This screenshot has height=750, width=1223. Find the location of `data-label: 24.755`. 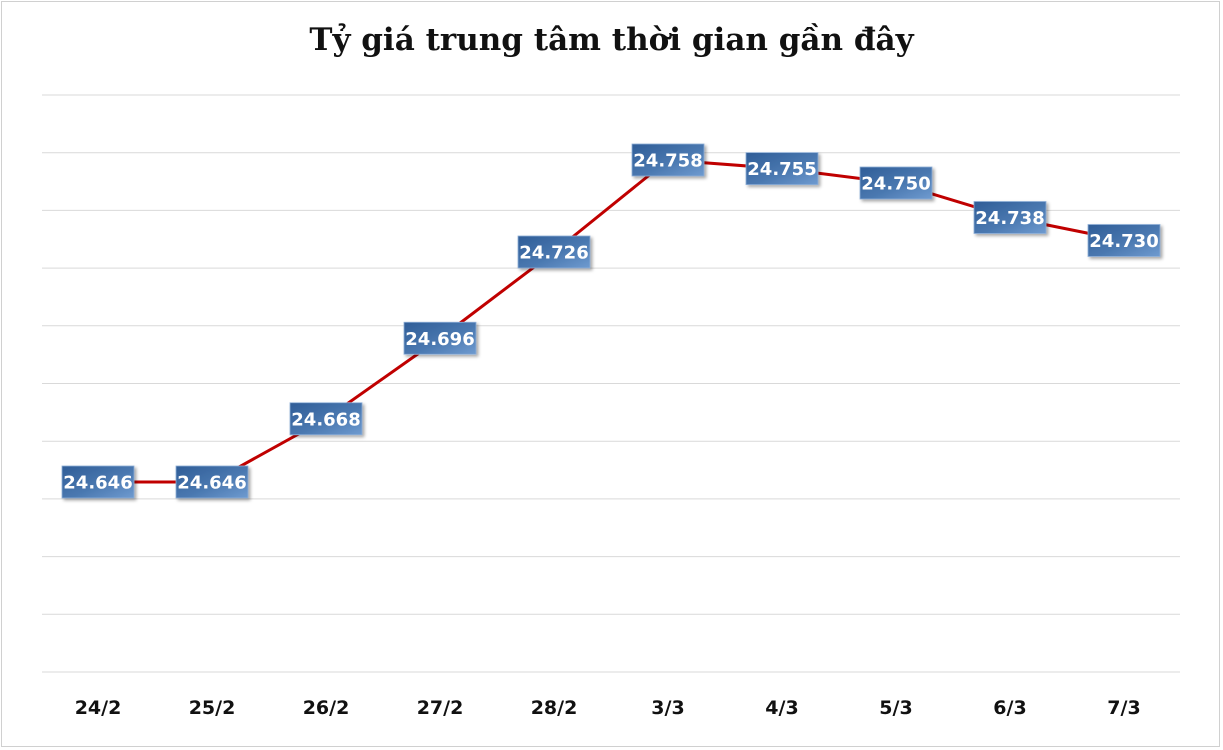

data-label: 24.755 is located at coordinates (782, 169).